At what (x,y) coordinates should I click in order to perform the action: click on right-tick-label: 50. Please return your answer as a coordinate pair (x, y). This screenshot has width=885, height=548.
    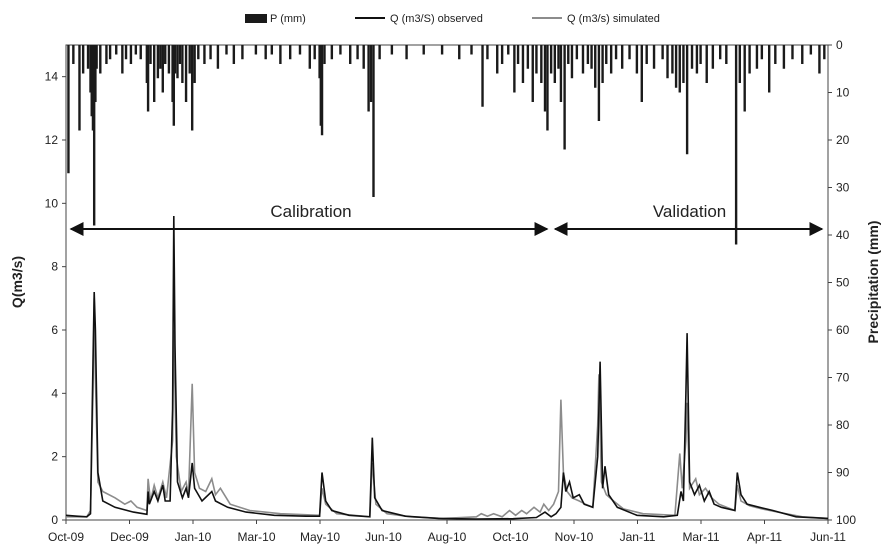
    Looking at the image, I should click on (843, 283).